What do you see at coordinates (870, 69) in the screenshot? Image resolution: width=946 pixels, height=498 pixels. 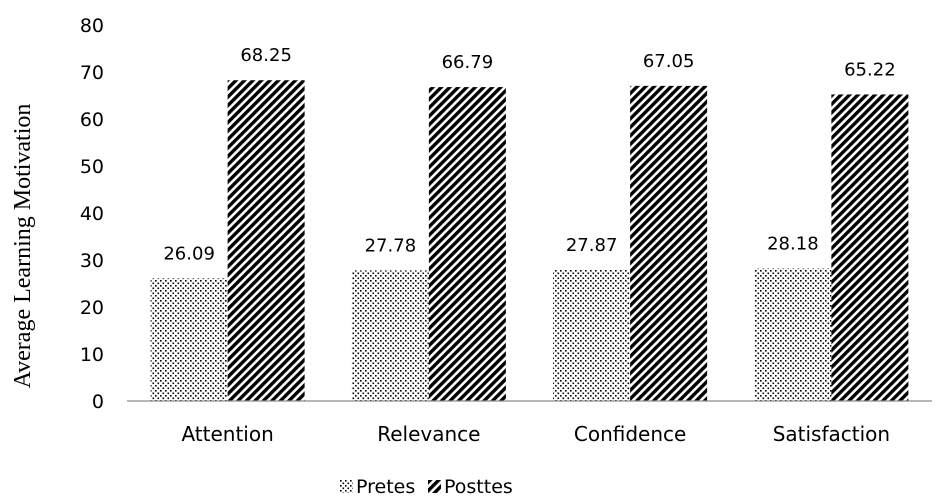 I see `data-label-posttes-satisfaction: 65.22` at bounding box center [870, 69].